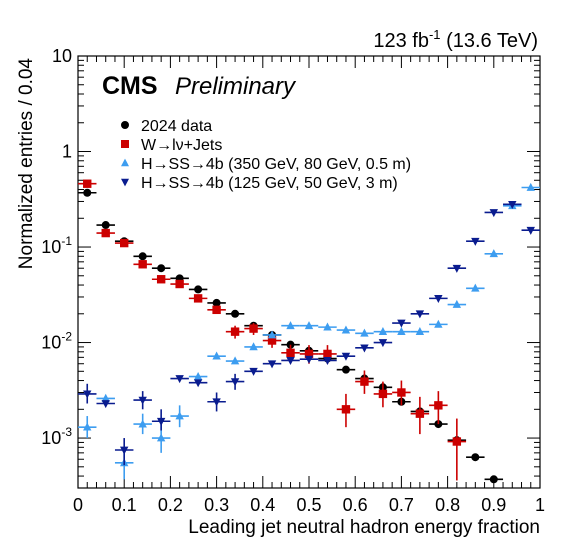 This screenshot has height=545, width=580. I want to click on x-tick-label: 0.9, so click(493, 505).